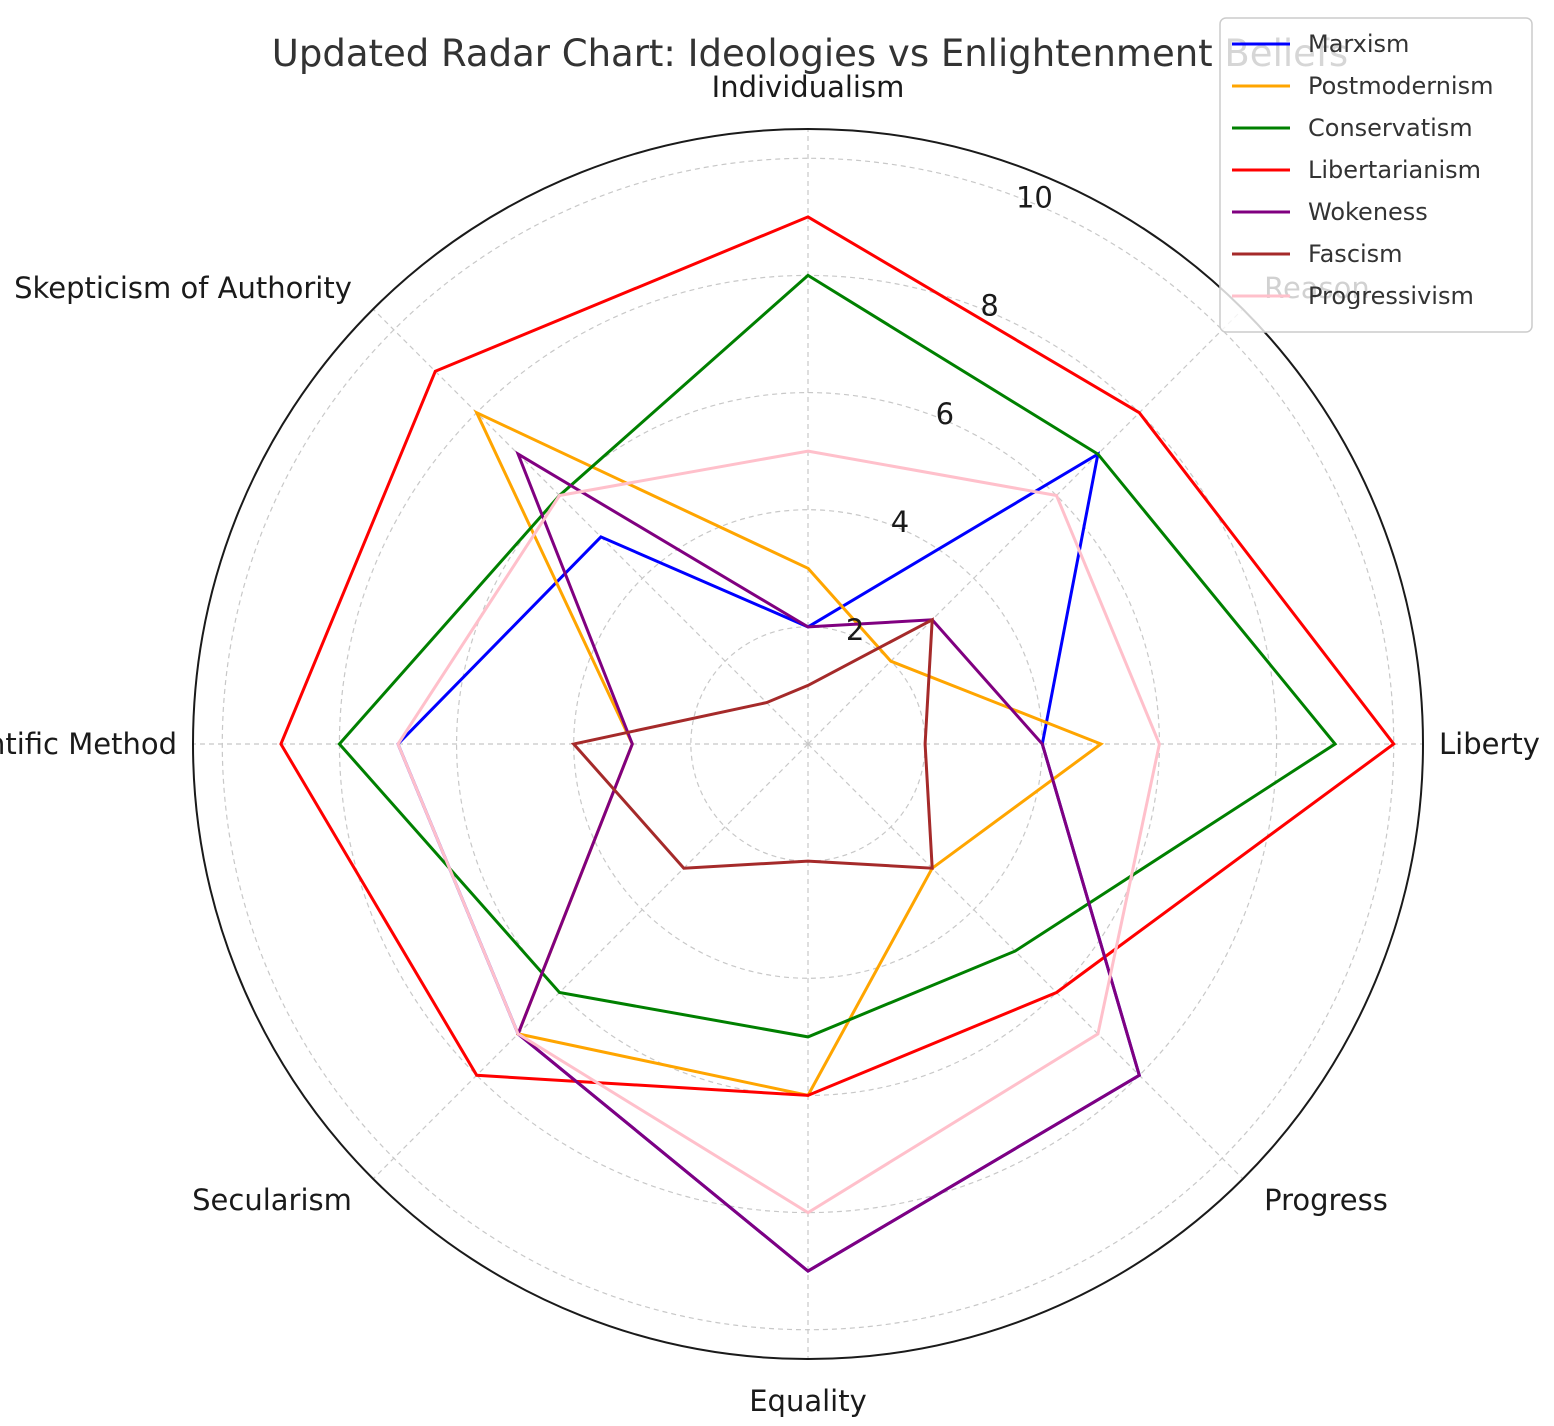 This screenshot has width=1554, height=1426. I want to click on category-label: Secularism, so click(272, 1200).